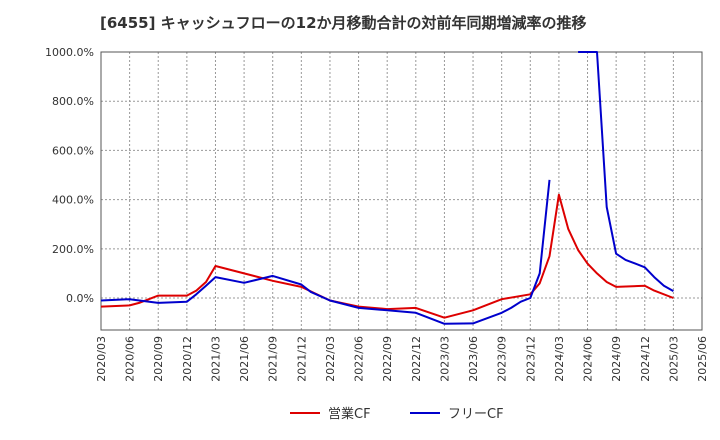  What do you see at coordinates (444, 359) in the screenshot?
I see `x-tick-label: 2023/03` at bounding box center [444, 359].